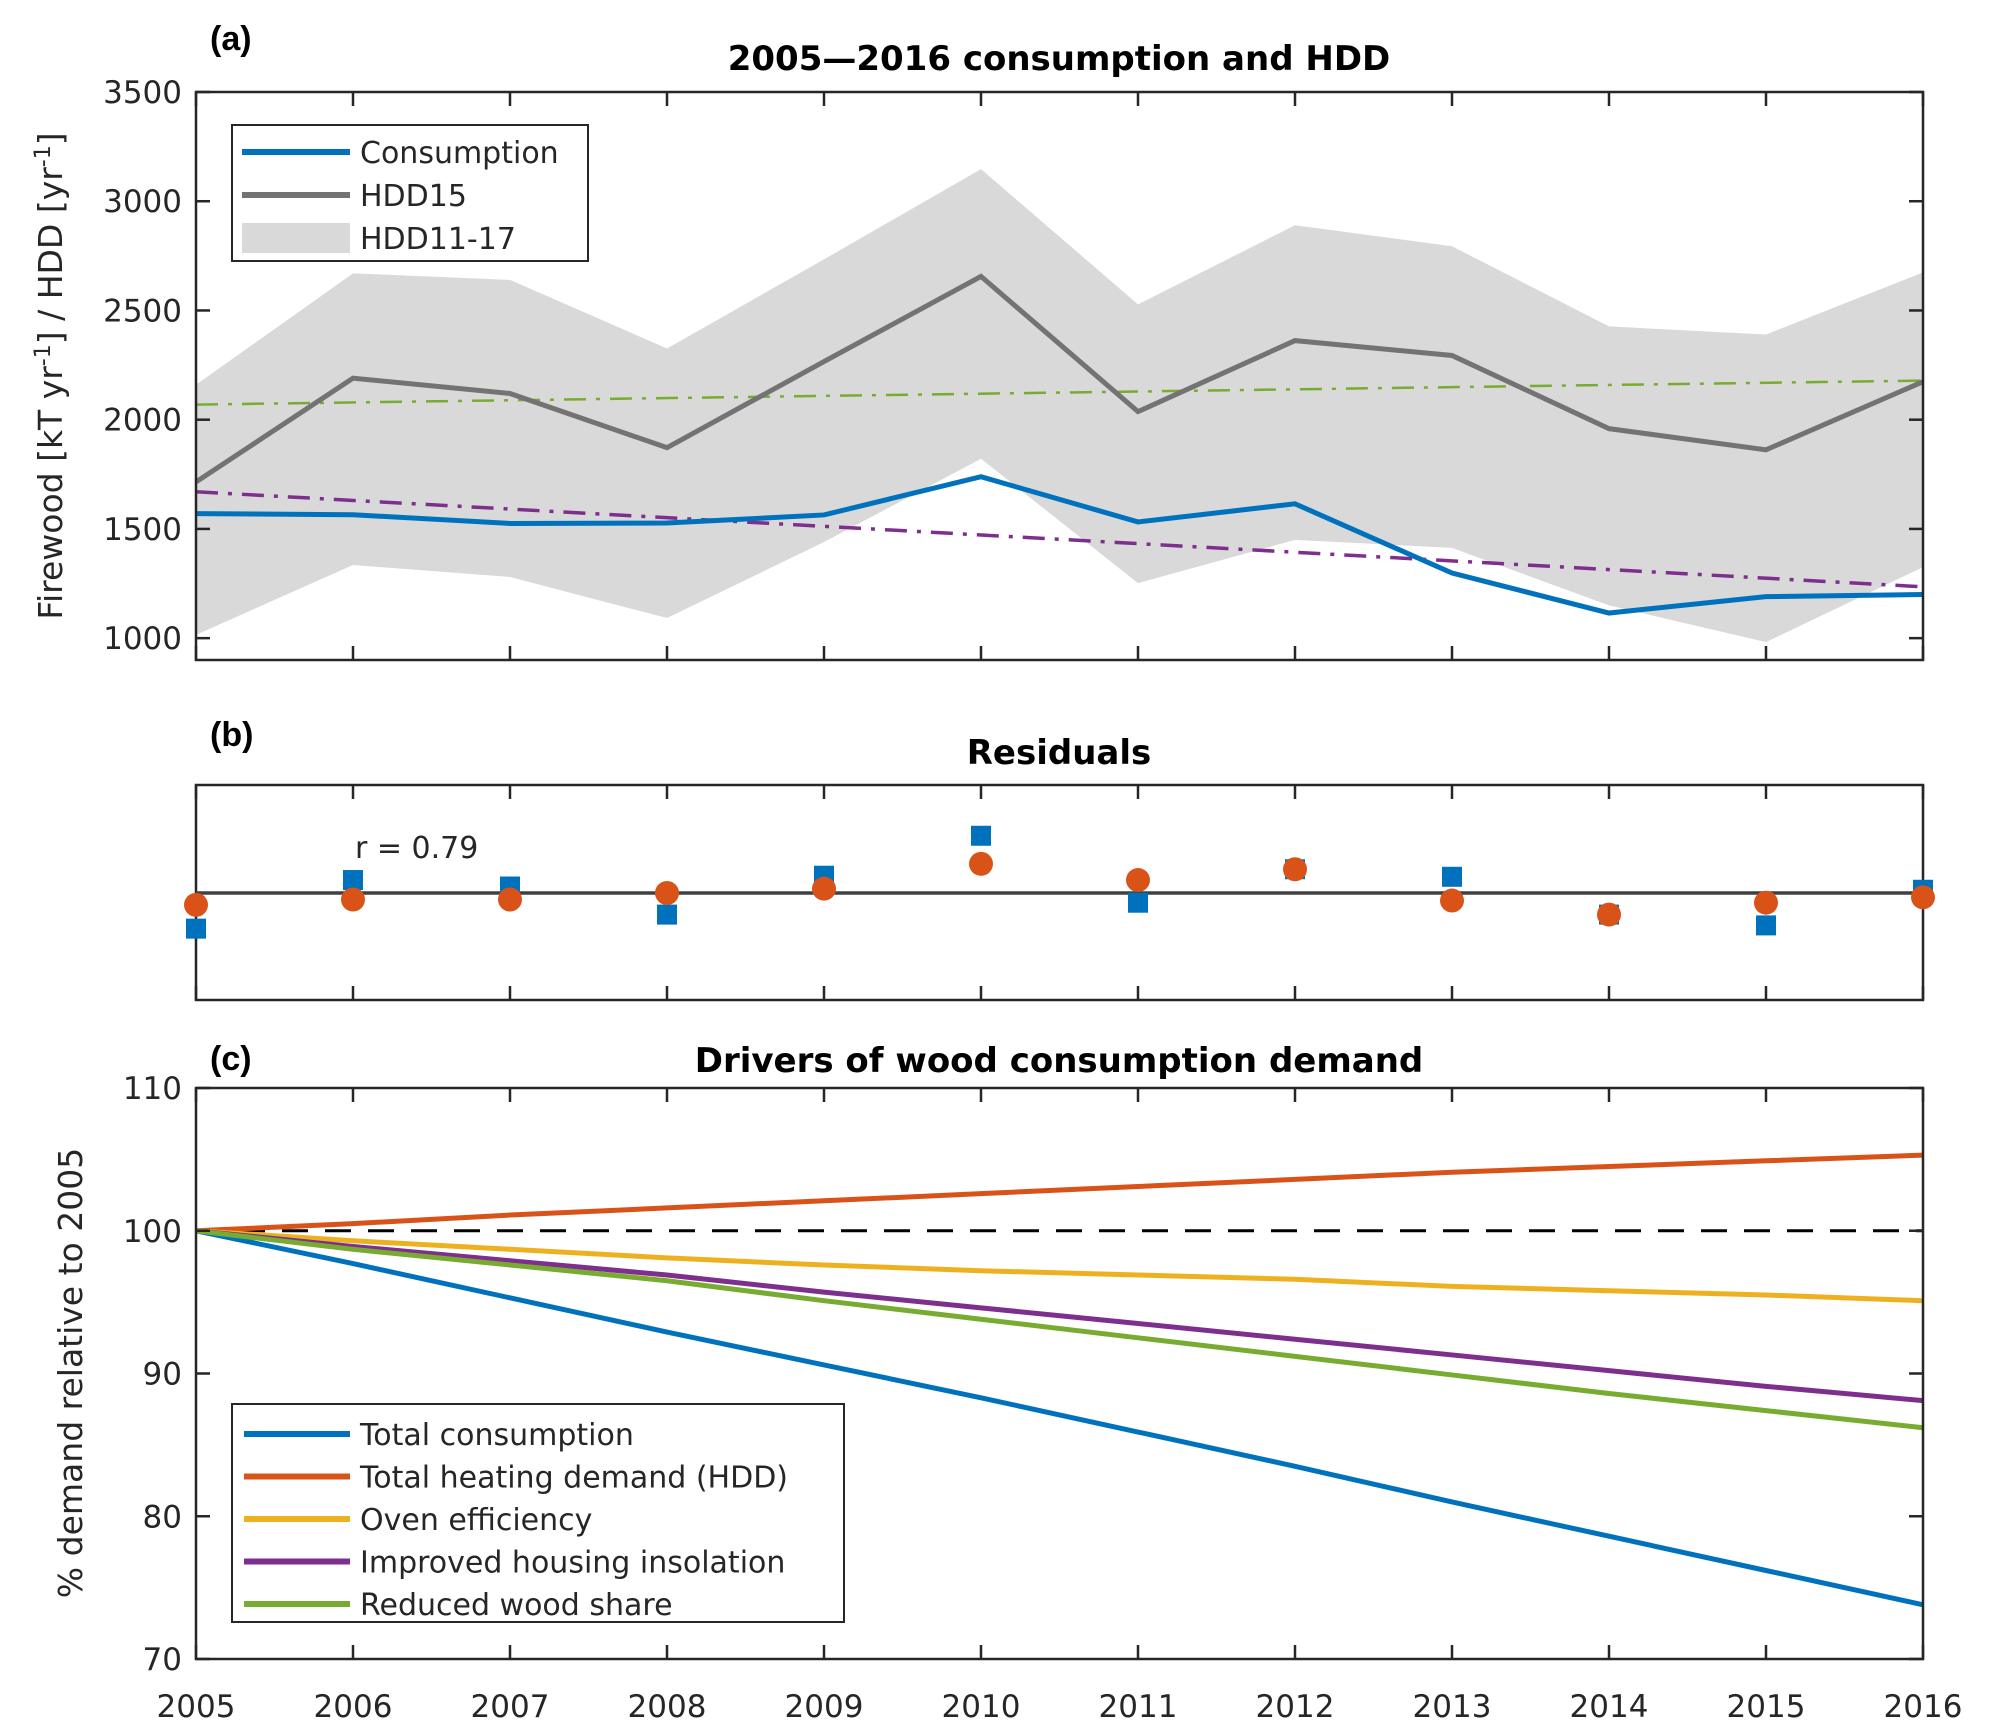 This screenshot has height=1735, width=1993. I want to click on x-tick-label: 2009, so click(824, 1707).